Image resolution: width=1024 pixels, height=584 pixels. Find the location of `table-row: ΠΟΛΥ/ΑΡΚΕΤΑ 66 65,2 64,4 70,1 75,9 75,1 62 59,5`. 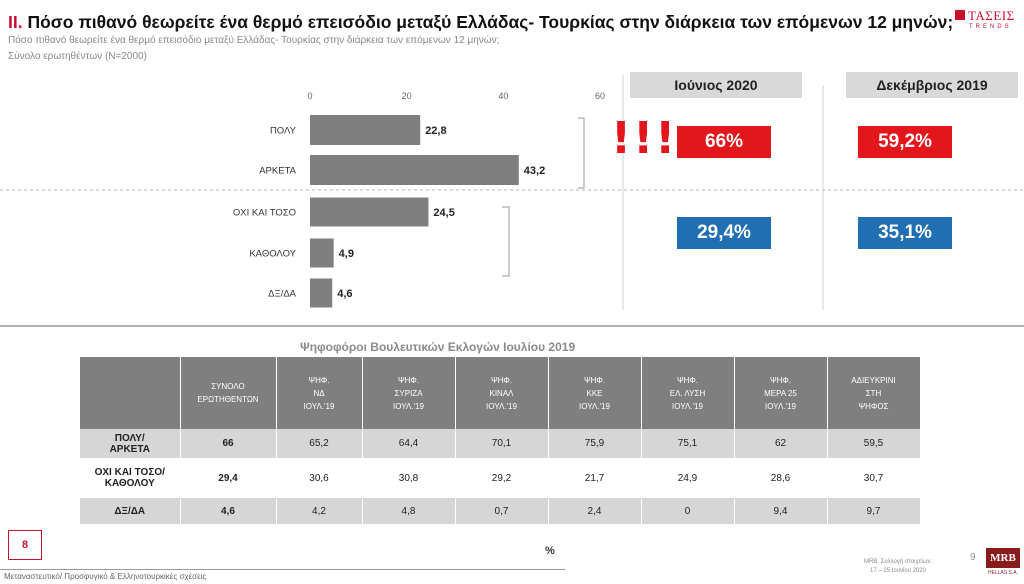

table-row: ΠΟΛΥ/ΑΡΚΕΤΑ 66 65,2 64,4 70,1 75,9 75,1 62 59,5 is located at coordinates (500, 443).